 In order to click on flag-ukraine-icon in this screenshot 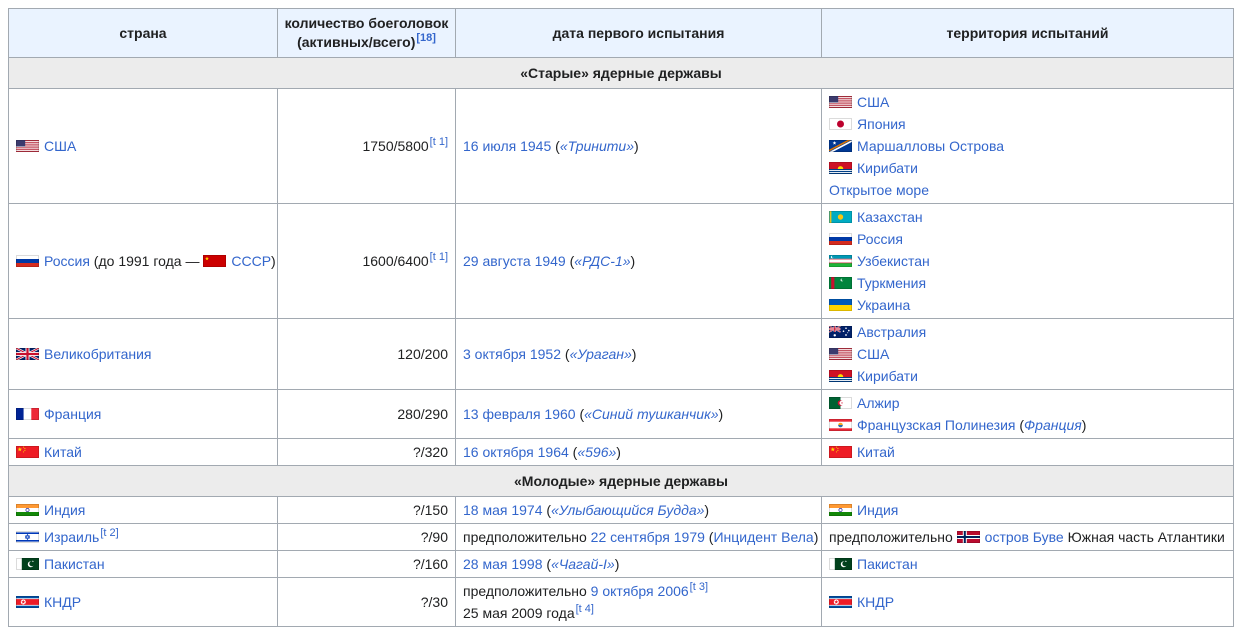, I will do `click(840, 305)`.